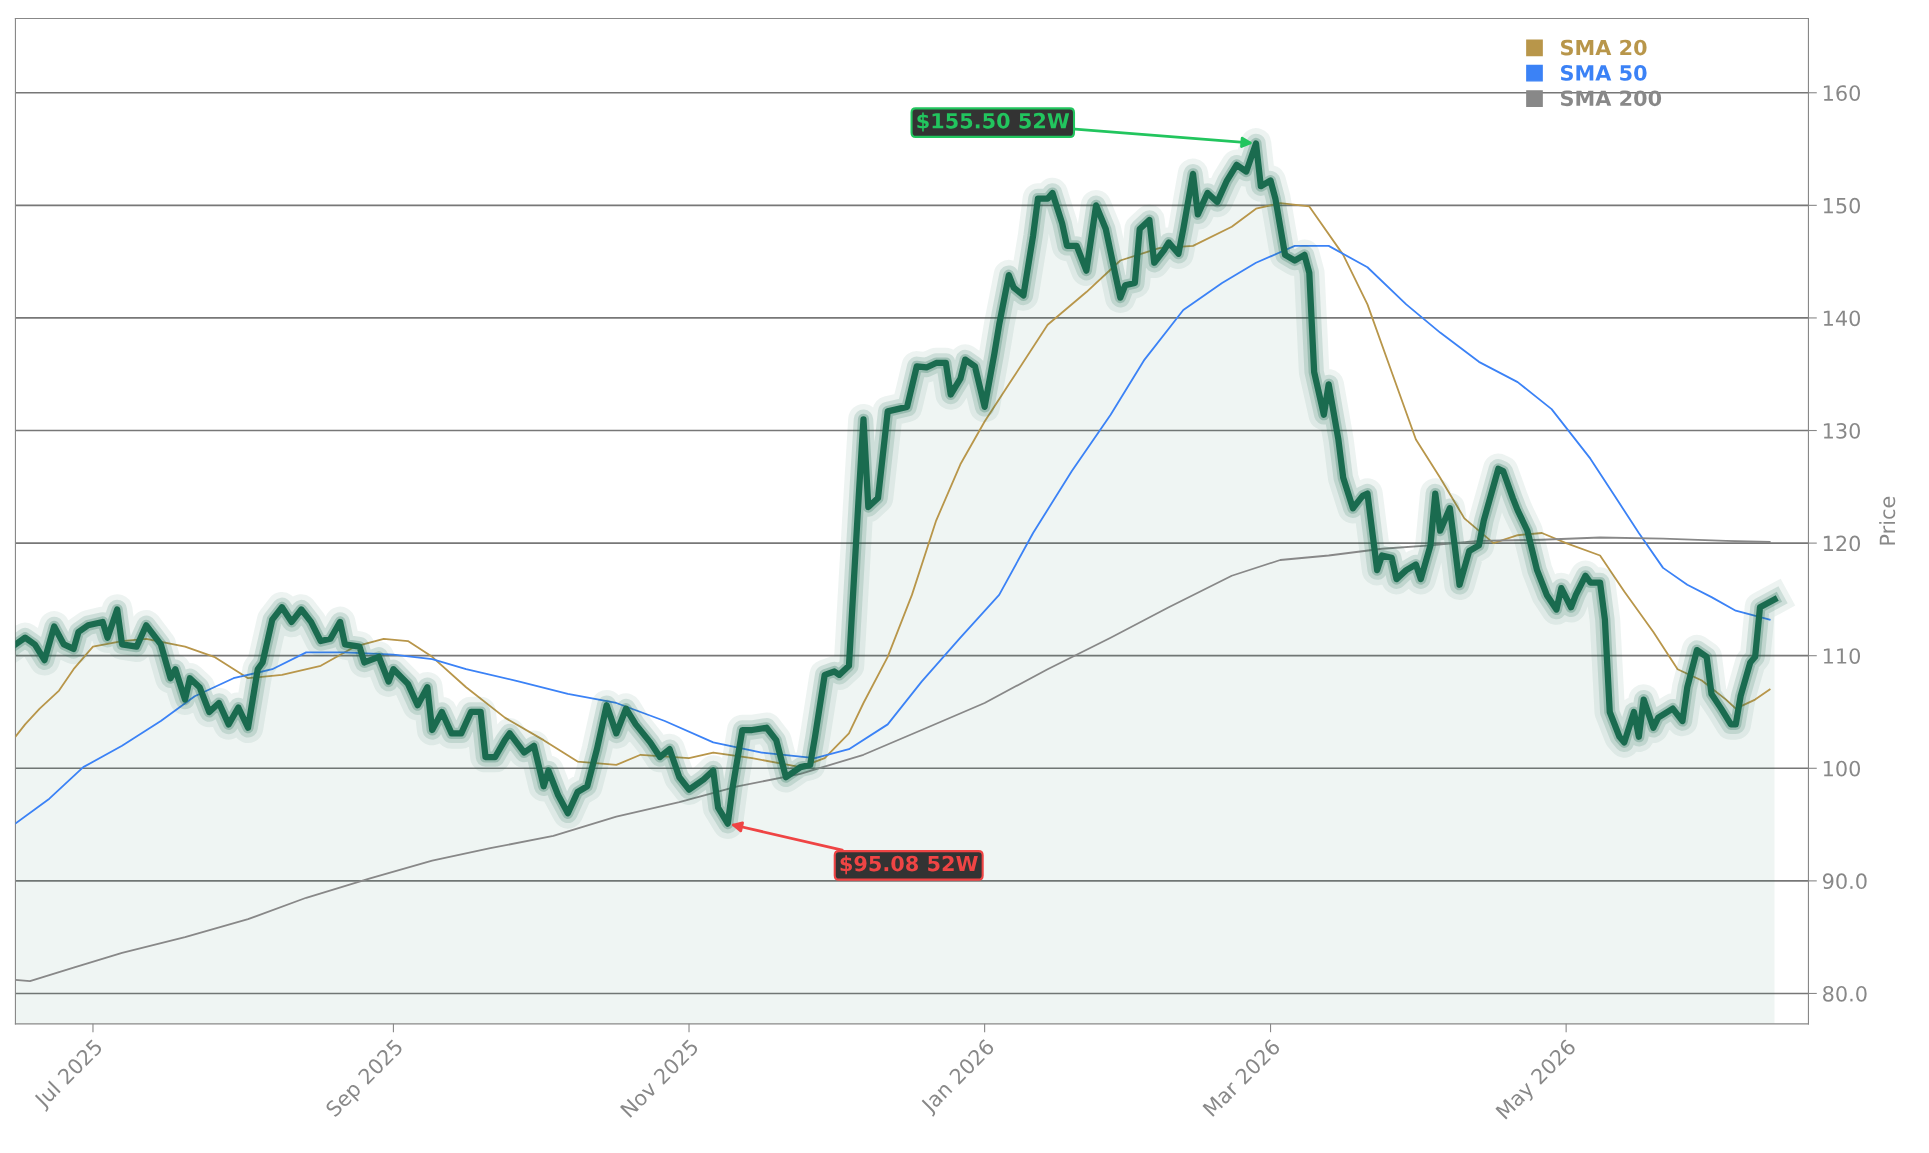  Describe the element at coordinates (1842, 768) in the screenshot. I see `y-tick-label: 100` at that location.